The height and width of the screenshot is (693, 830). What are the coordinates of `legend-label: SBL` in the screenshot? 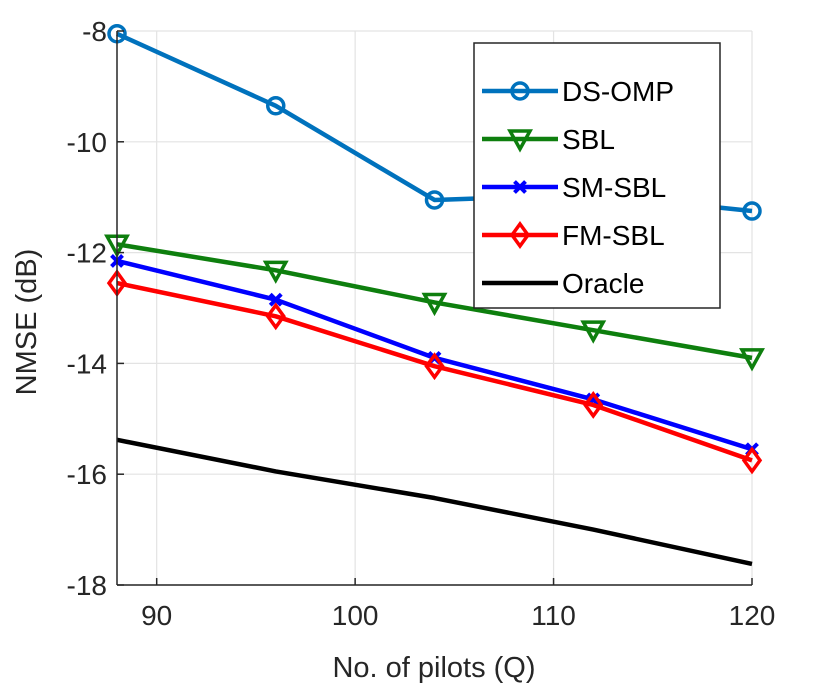 It's located at (588, 139).